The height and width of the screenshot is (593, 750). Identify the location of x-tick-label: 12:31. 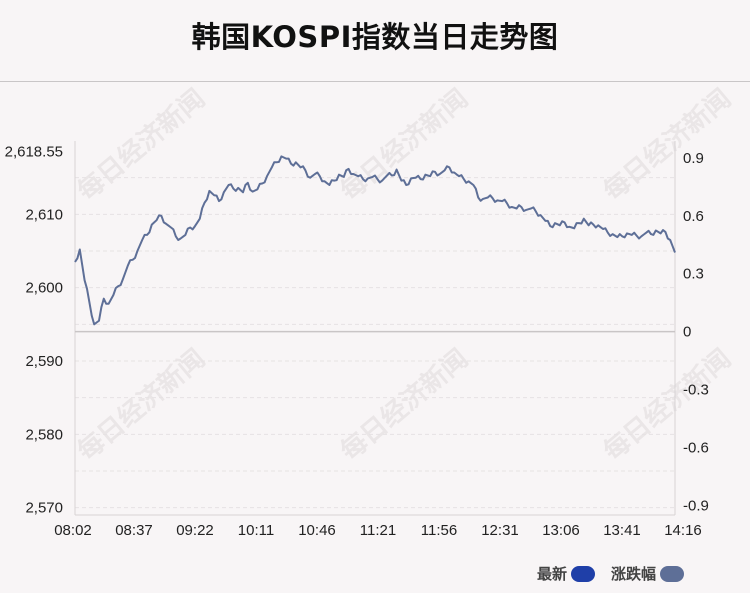
(500, 530).